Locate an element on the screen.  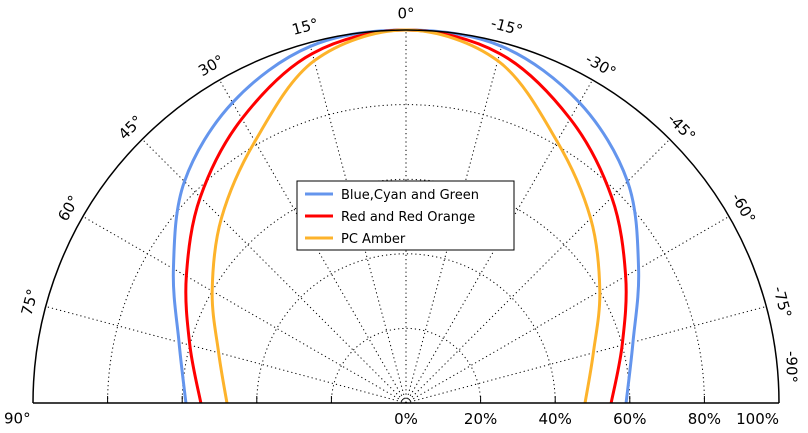
r-tick-label: 60% is located at coordinates (629, 419).